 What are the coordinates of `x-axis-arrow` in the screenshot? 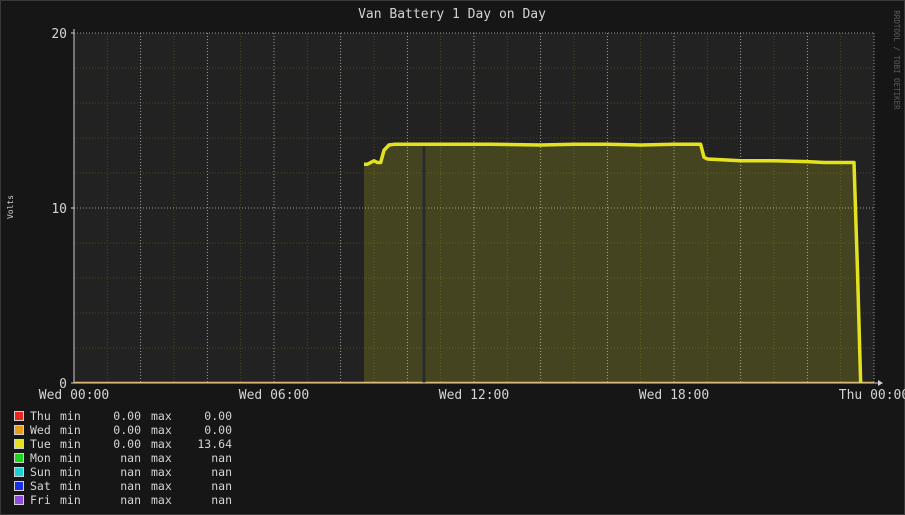 It's located at (880, 383).